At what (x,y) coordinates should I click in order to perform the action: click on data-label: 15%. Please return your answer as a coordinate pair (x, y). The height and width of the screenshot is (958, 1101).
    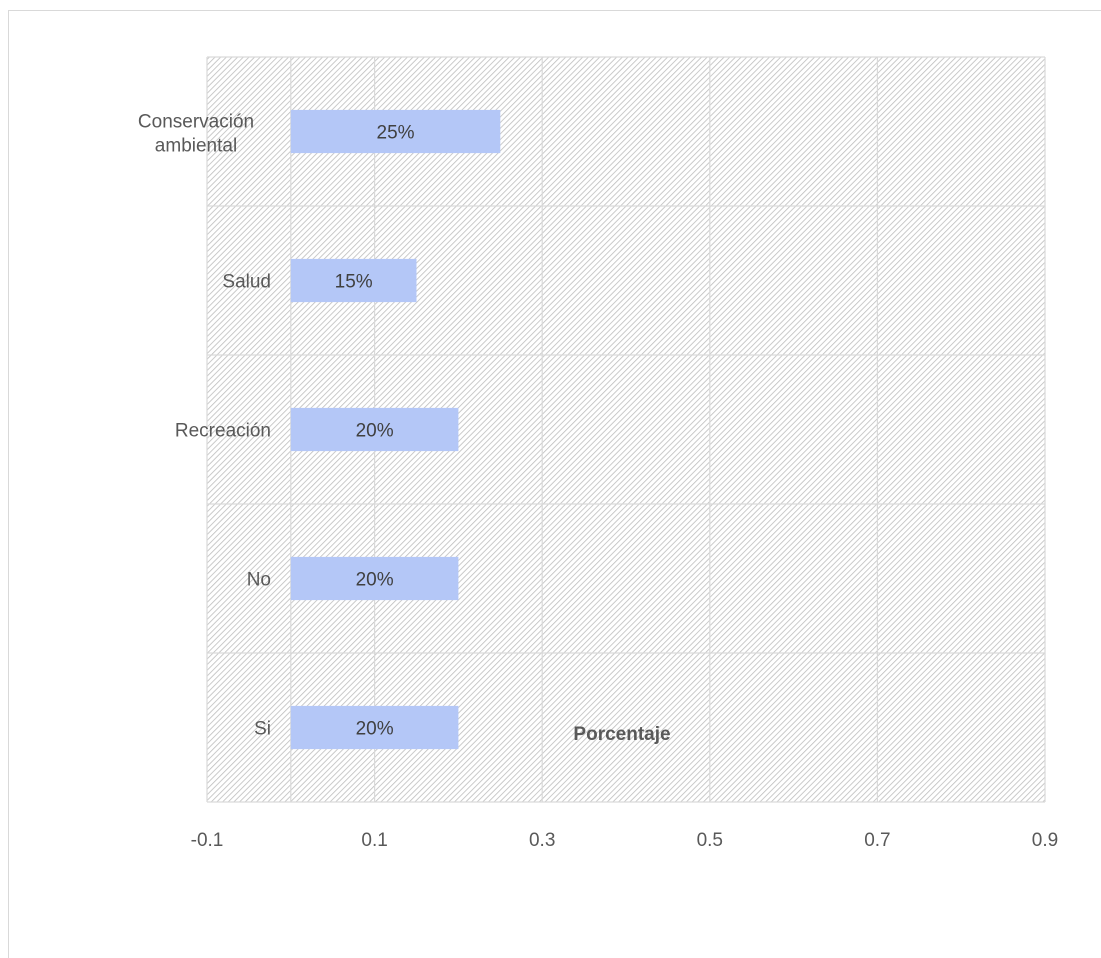
    Looking at the image, I should click on (354, 282).